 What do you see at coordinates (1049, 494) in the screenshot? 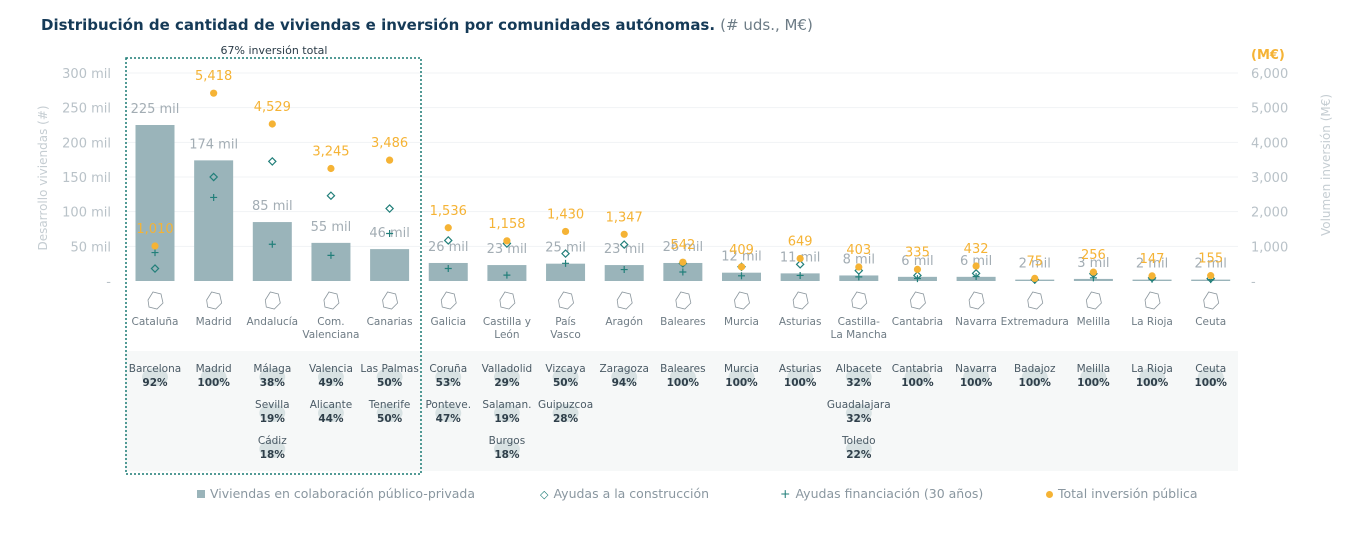
I see `dot-icon` at bounding box center [1049, 494].